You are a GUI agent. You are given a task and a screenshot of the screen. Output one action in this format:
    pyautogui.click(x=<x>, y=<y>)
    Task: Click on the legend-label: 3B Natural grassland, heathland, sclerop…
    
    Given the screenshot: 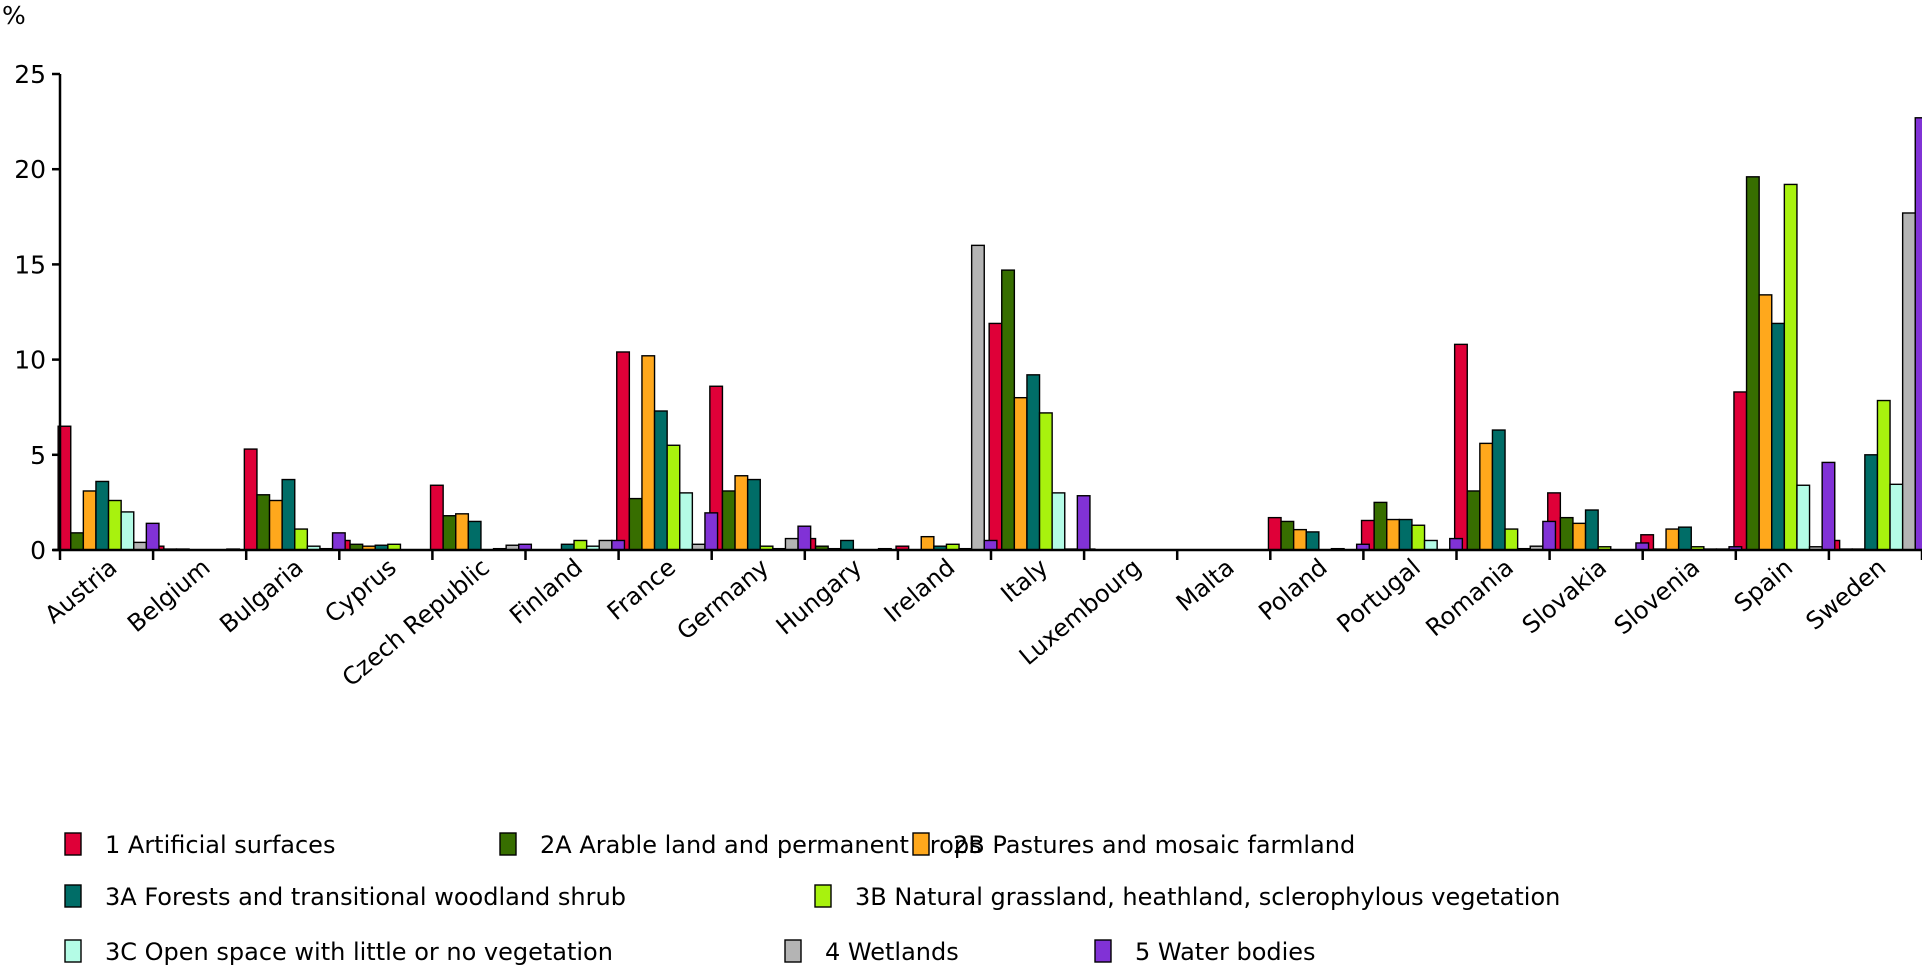 What is the action you would take?
    pyautogui.click(x=1207, y=897)
    